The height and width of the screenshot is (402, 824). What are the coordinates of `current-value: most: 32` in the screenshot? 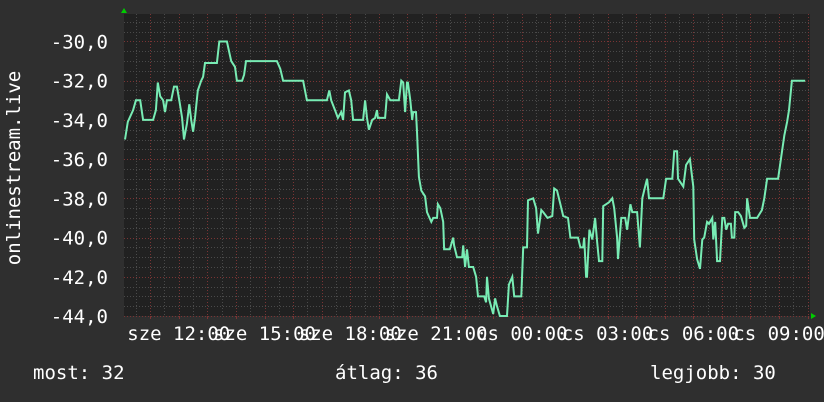 It's located at (79, 373).